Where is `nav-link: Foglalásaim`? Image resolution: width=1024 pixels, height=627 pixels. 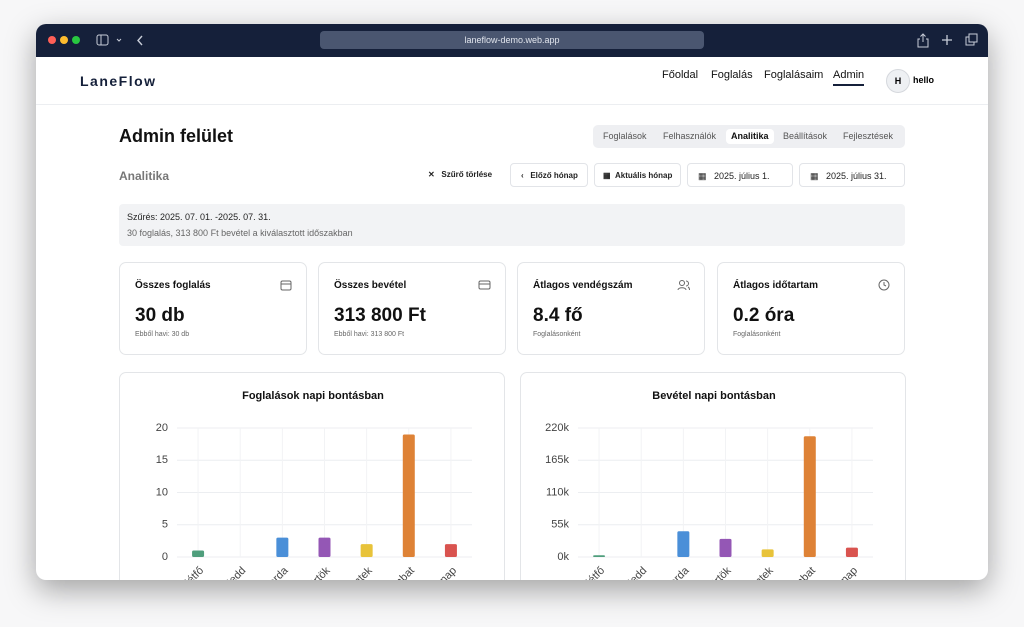
nav-link: Foglalásaim is located at coordinates (794, 75).